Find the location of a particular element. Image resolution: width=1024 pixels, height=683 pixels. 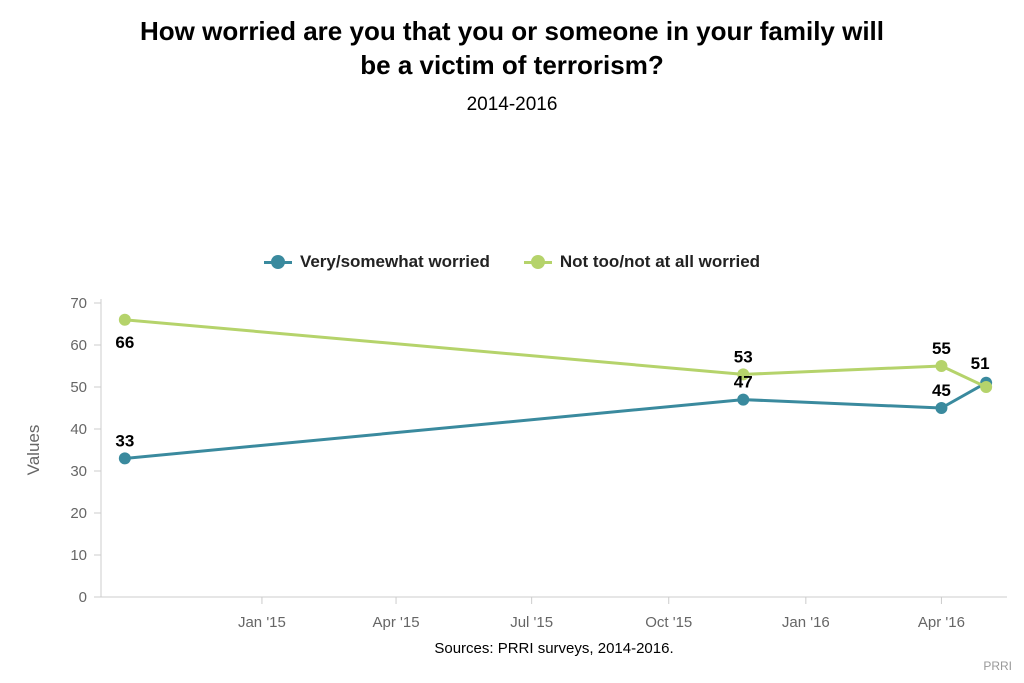

y-tick-label: 20 is located at coordinates (78, 513).